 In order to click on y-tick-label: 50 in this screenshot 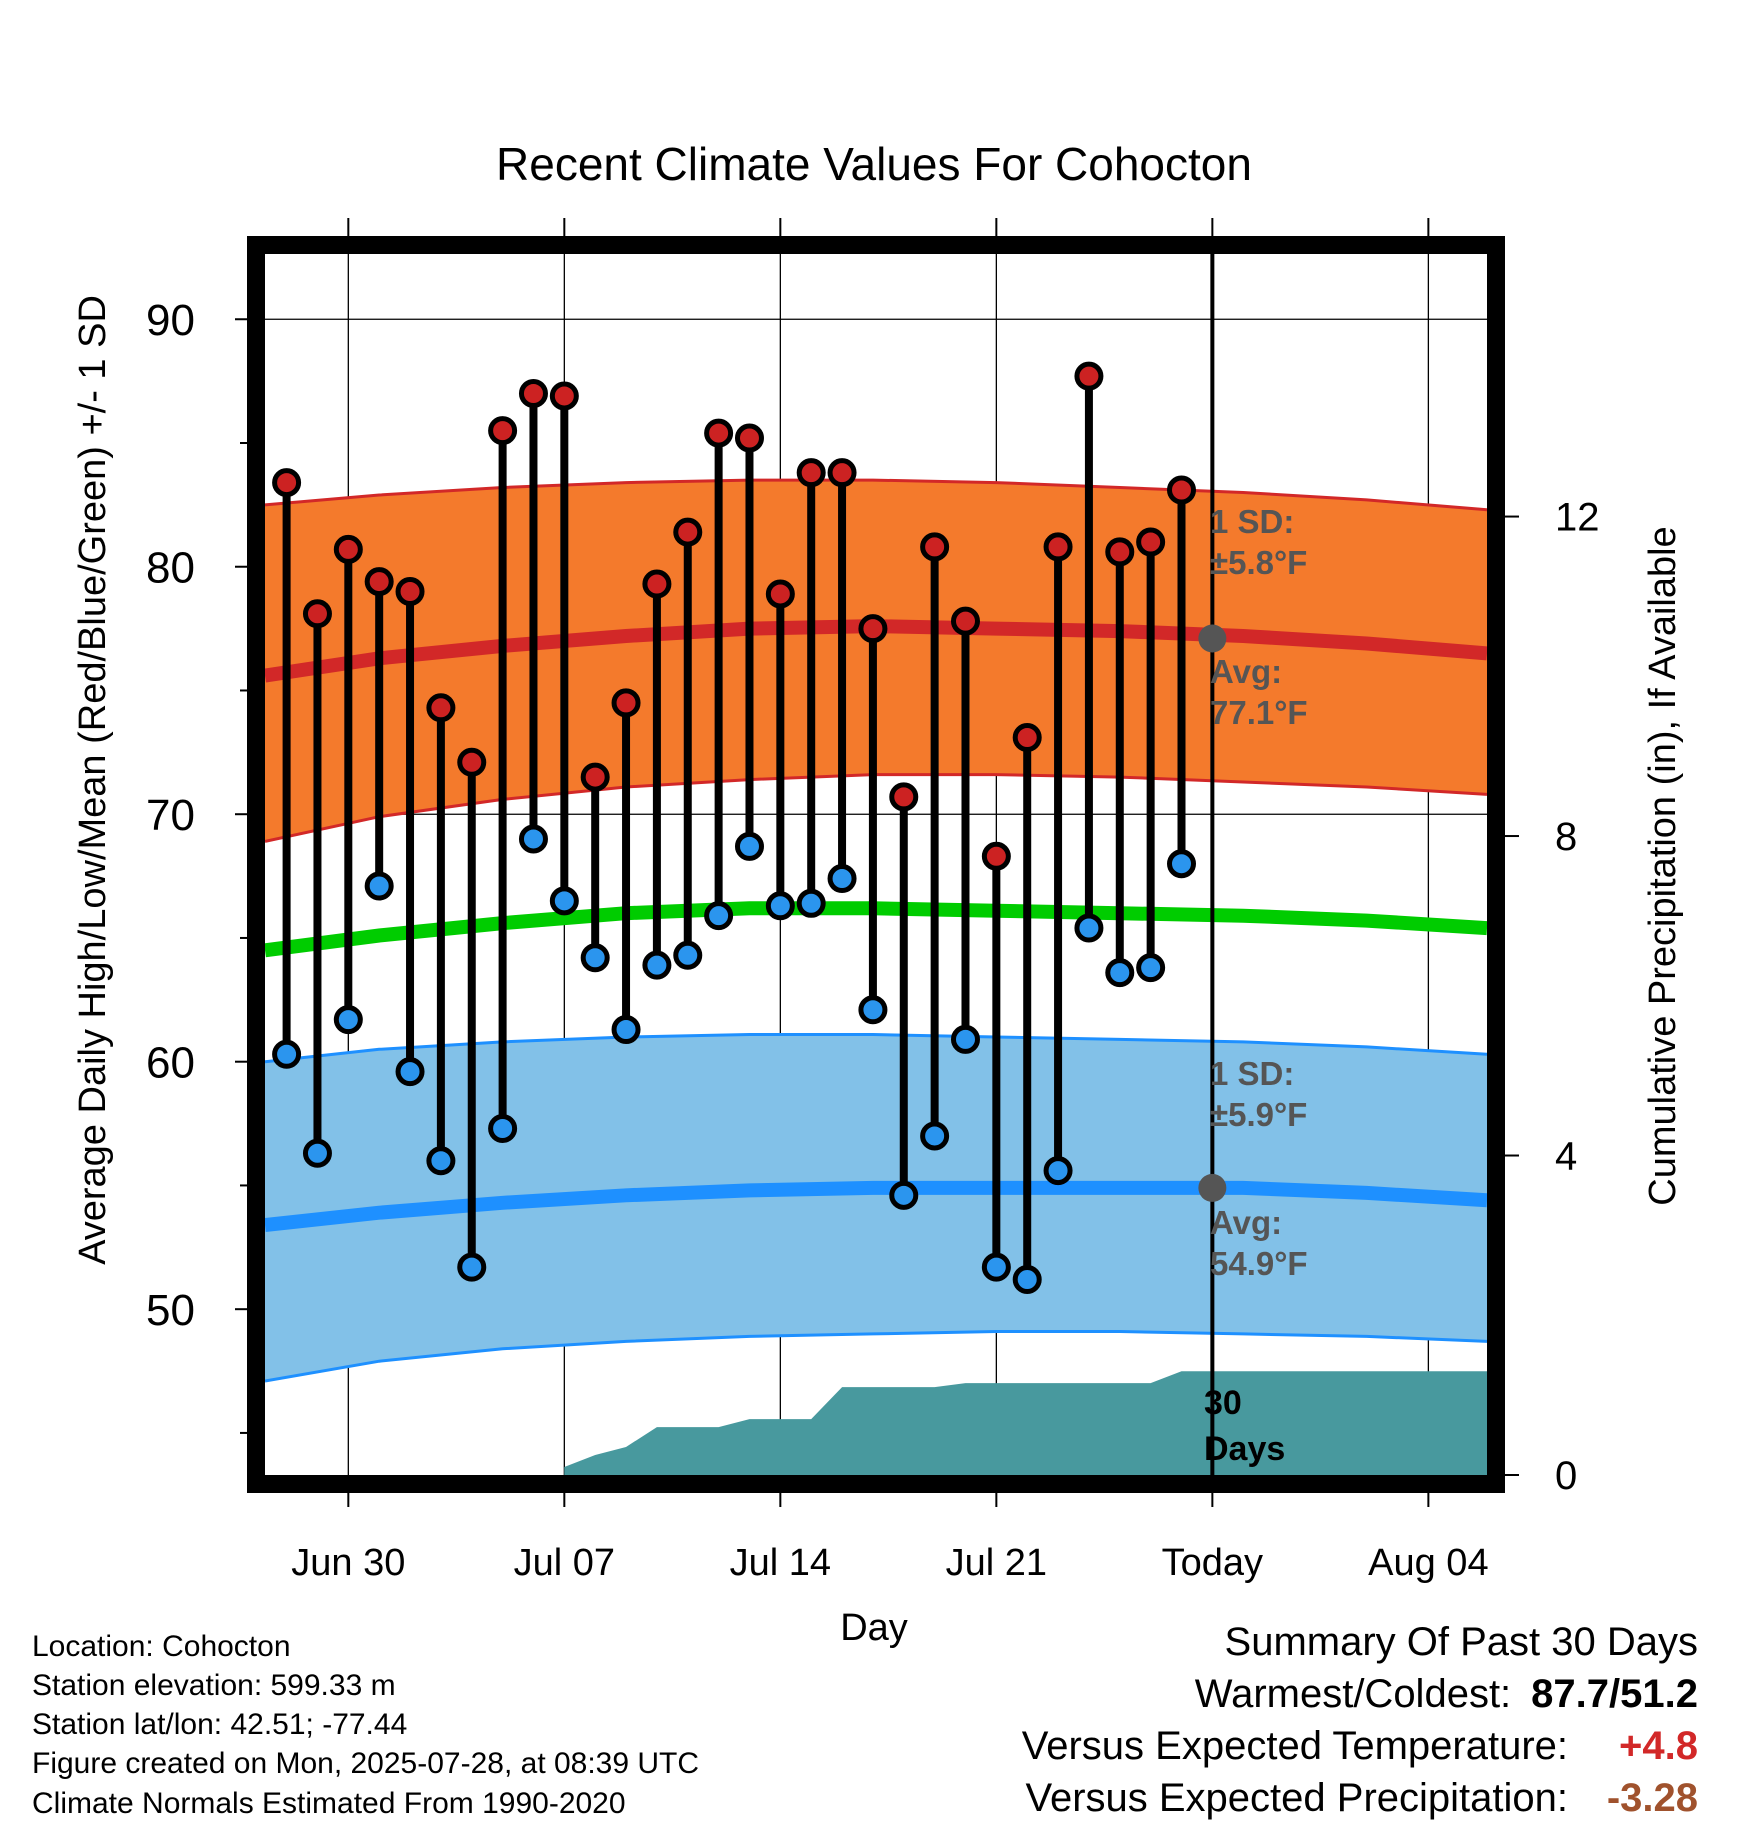, I will do `click(170, 1310)`.